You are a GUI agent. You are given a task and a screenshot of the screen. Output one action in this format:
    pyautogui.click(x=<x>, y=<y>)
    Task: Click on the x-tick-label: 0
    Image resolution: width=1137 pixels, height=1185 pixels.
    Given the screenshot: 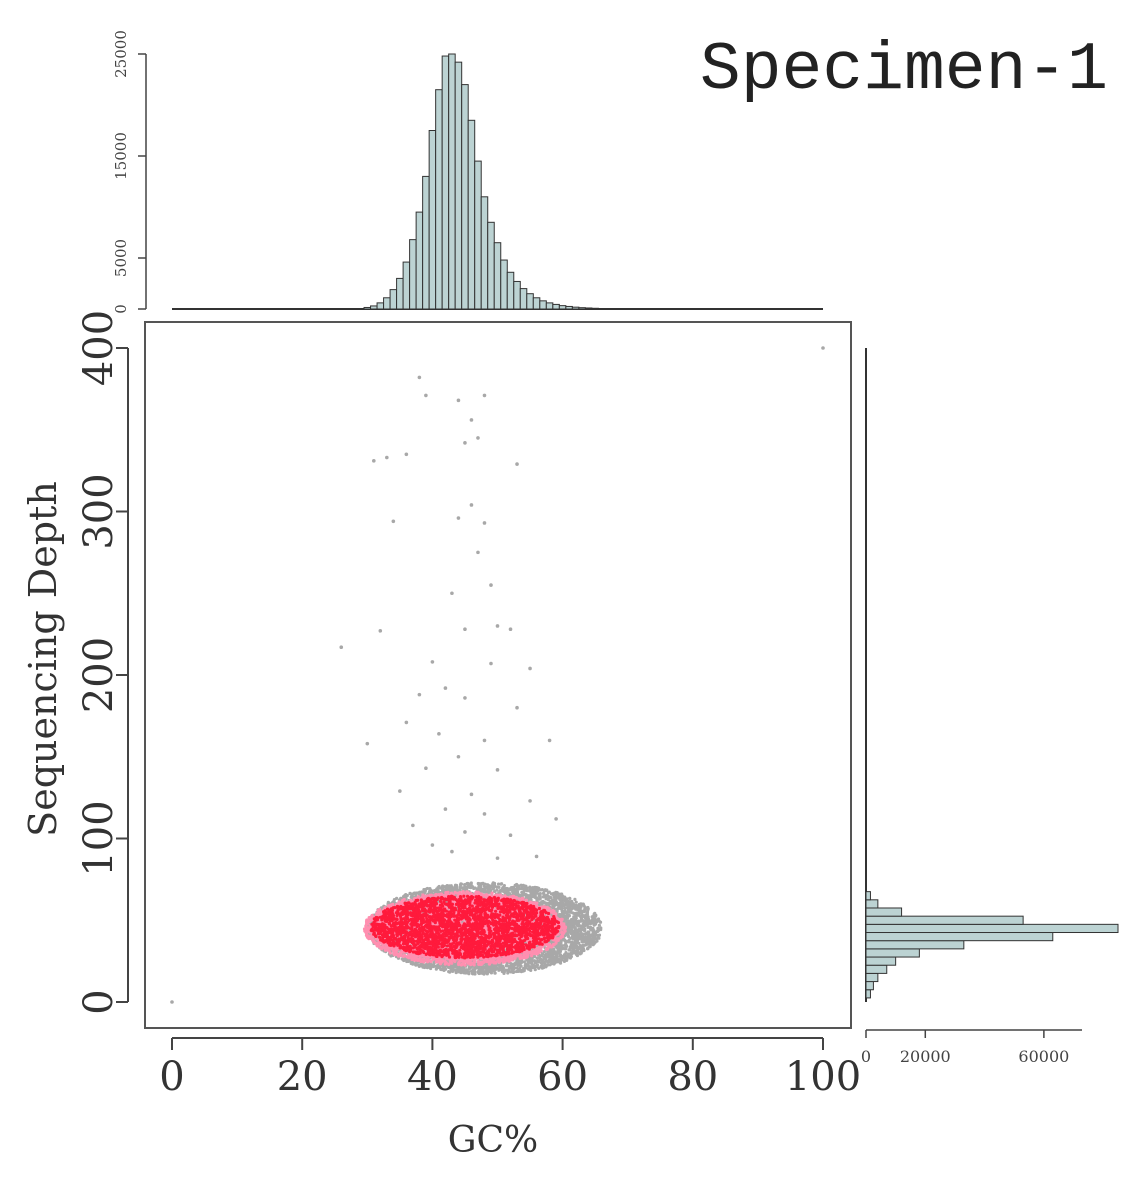 What is the action you would take?
    pyautogui.click(x=171, y=1077)
    